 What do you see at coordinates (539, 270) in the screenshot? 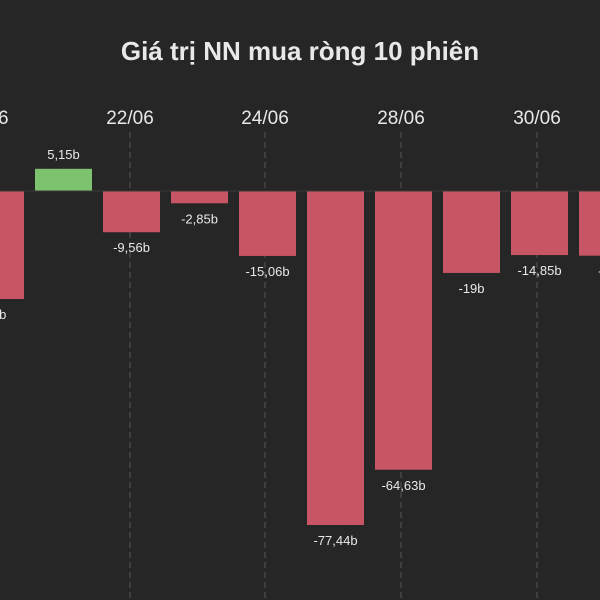
I see `data-label: -14,85b` at bounding box center [539, 270].